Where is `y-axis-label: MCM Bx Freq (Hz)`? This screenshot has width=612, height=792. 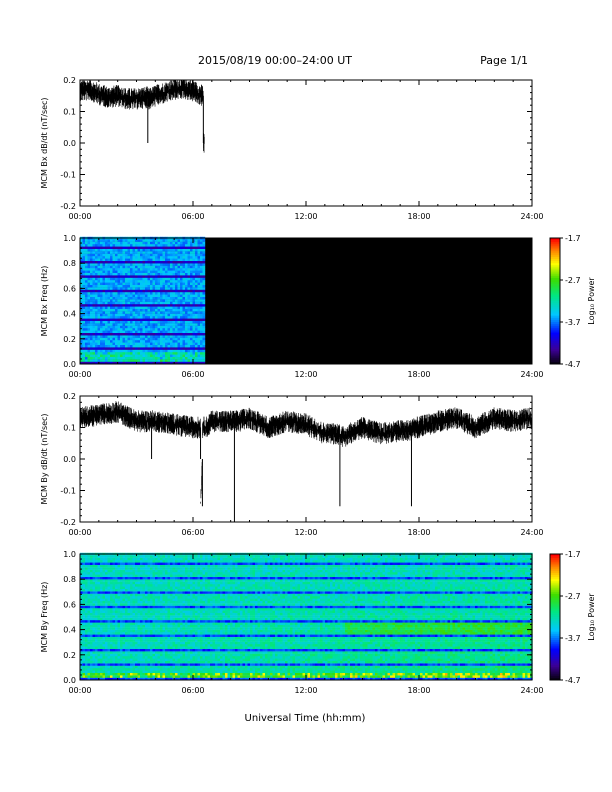
y-axis-label: MCM Bx Freq (Hz) is located at coordinates (44, 301).